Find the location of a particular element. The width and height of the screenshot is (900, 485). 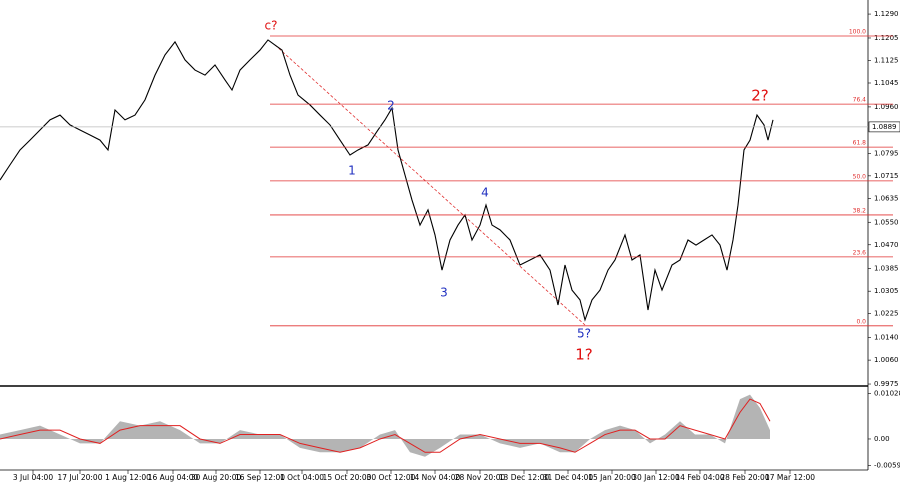

y-tick-label: 1.0795 is located at coordinates (886, 153).